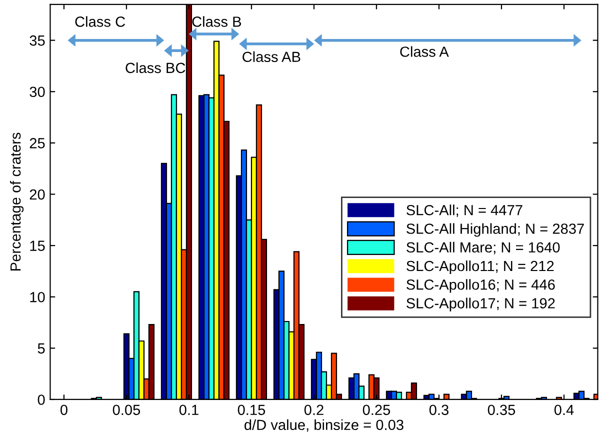 This screenshot has width=605, height=439. What do you see at coordinates (271, 56) in the screenshot?
I see `annotation: Class AB` at bounding box center [271, 56].